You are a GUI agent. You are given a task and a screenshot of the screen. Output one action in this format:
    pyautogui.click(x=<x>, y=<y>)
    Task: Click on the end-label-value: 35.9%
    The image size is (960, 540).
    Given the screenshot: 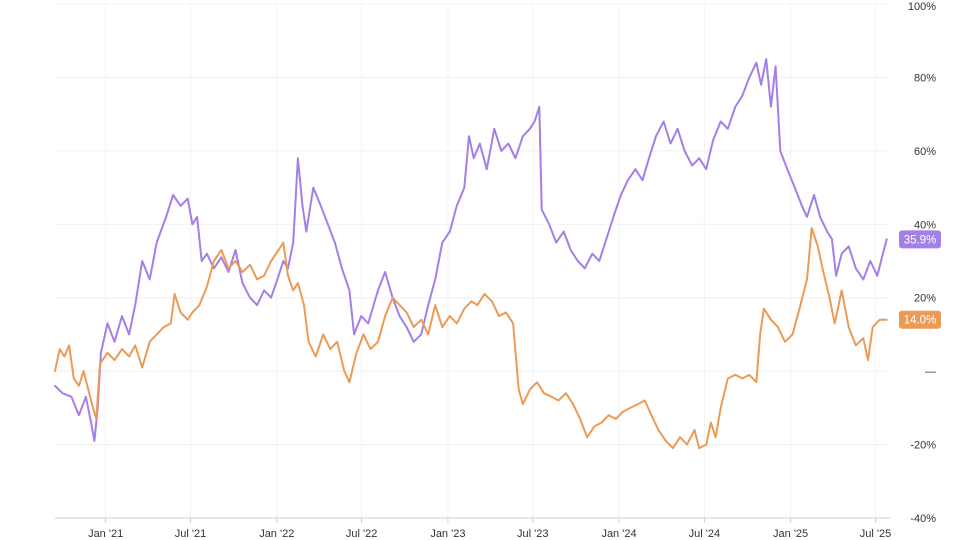 What is the action you would take?
    pyautogui.click(x=920, y=240)
    